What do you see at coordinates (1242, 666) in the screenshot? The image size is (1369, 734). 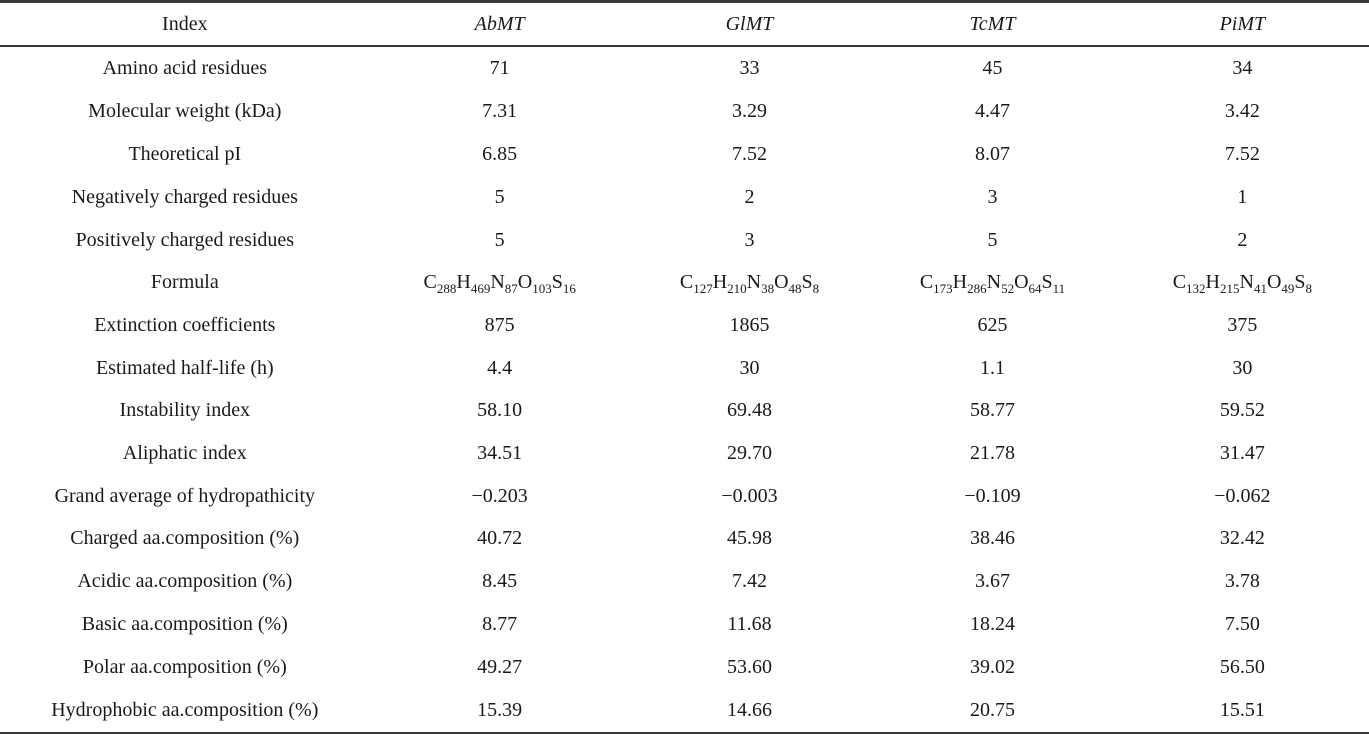 I see `value-cell: 56.50` at bounding box center [1242, 666].